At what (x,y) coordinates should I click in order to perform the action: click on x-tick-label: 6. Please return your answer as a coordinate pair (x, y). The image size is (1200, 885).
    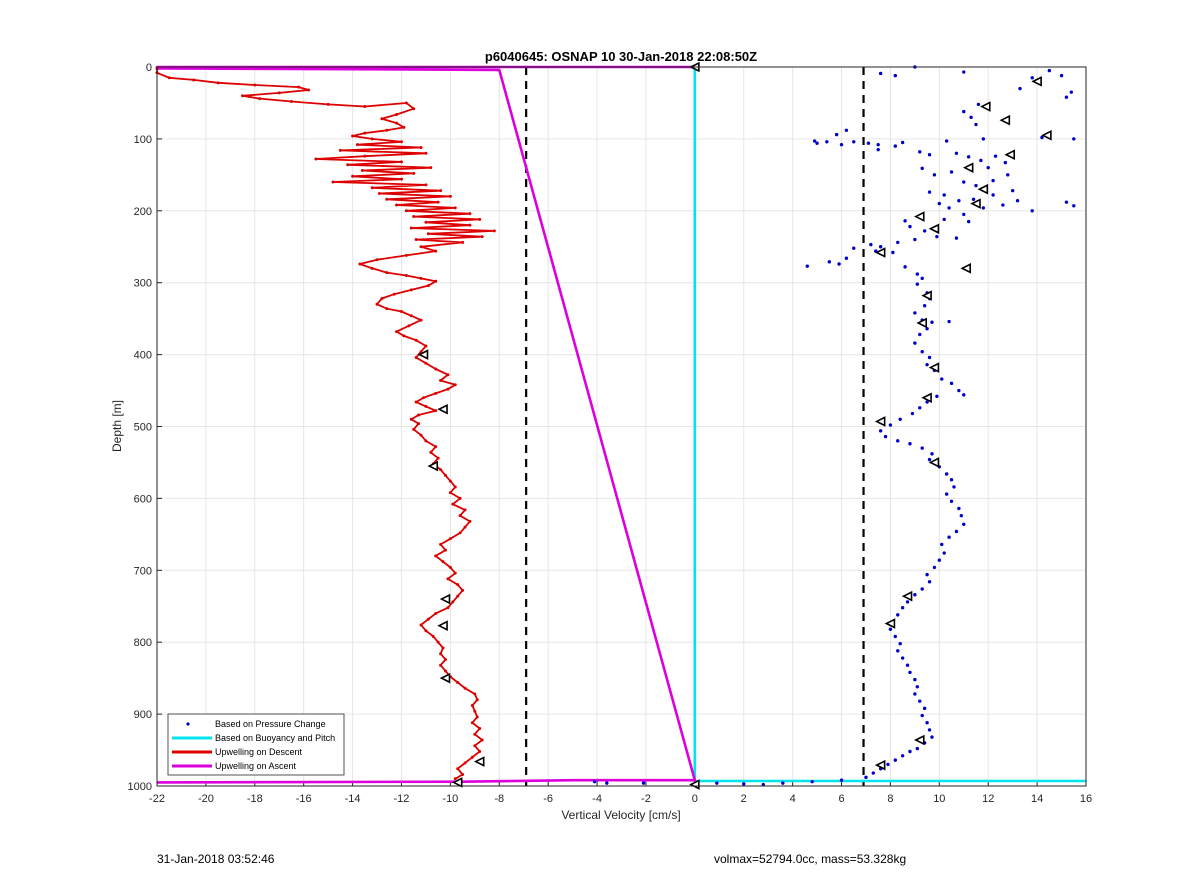
    Looking at the image, I should click on (841, 799).